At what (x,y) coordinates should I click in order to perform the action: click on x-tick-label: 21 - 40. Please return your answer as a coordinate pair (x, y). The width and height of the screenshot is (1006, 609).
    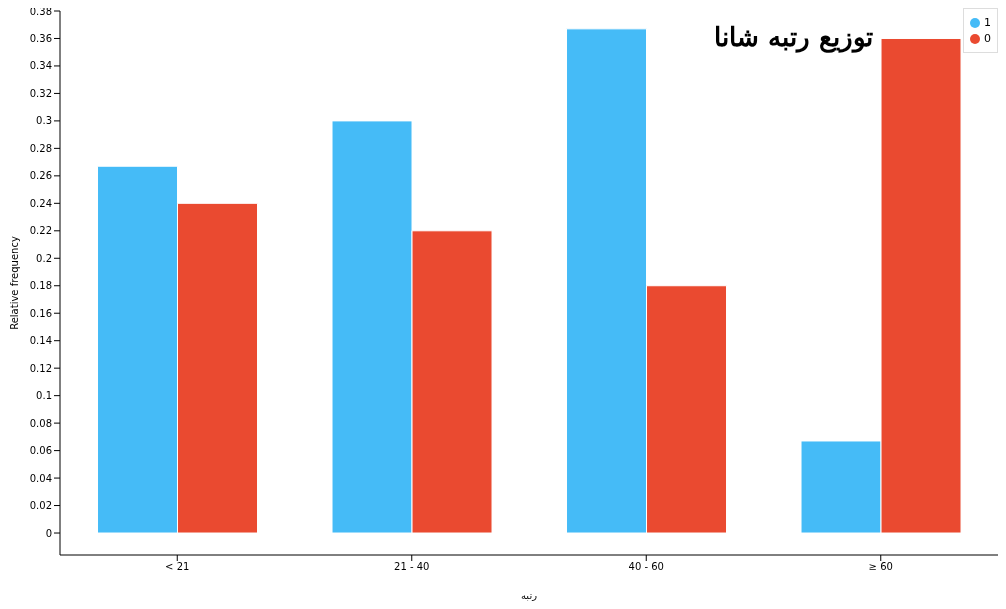
    Looking at the image, I should click on (412, 567).